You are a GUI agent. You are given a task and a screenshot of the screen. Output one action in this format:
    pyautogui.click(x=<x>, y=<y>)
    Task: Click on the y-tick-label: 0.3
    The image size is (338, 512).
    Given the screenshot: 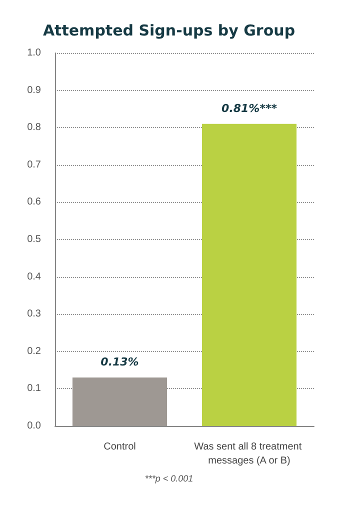 What is the action you would take?
    pyautogui.click(x=34, y=314)
    